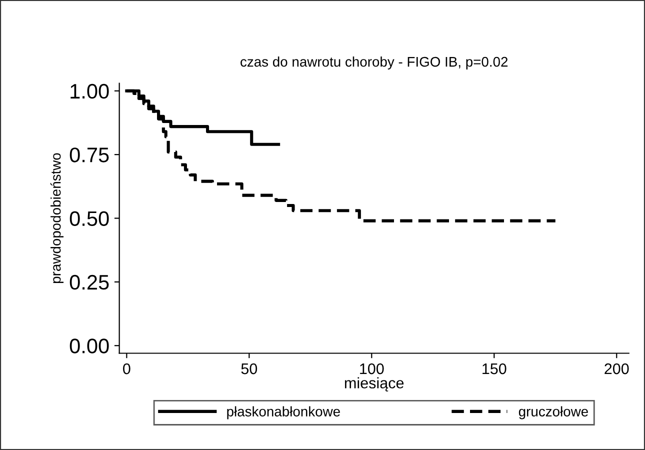 This screenshot has height=450, width=645. I want to click on y-tick-label: 0.00, so click(89, 346).